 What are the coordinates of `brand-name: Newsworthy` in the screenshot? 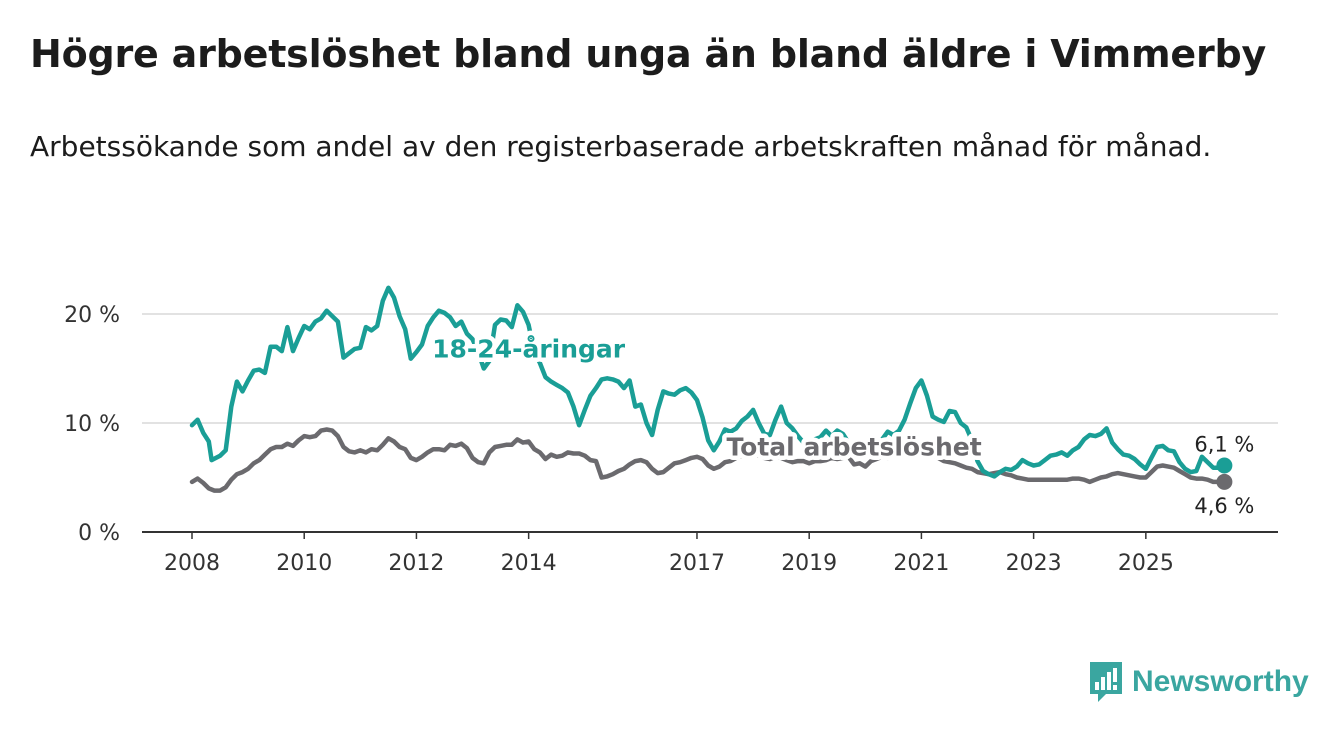 It's located at (1220, 681).